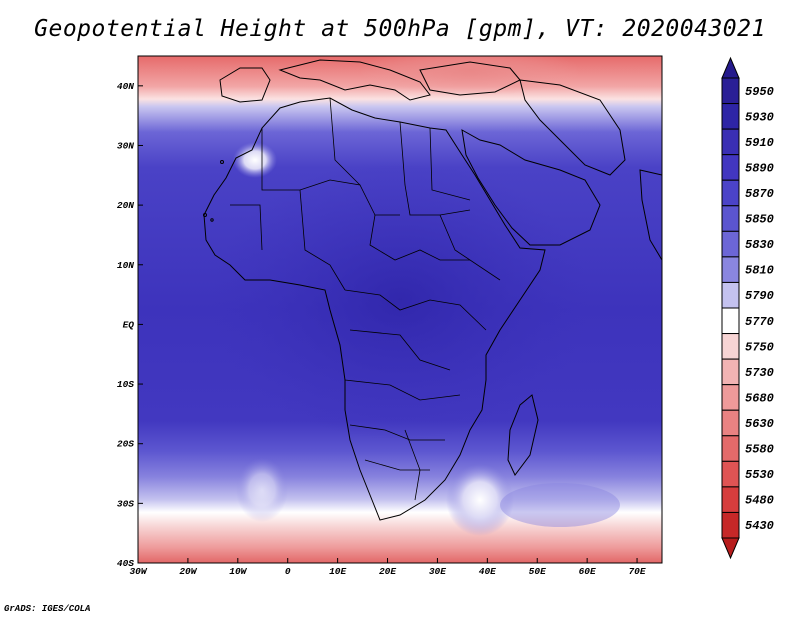  Describe the element at coordinates (437, 571) in the screenshot. I see `lon-tick-label: 30E` at that location.